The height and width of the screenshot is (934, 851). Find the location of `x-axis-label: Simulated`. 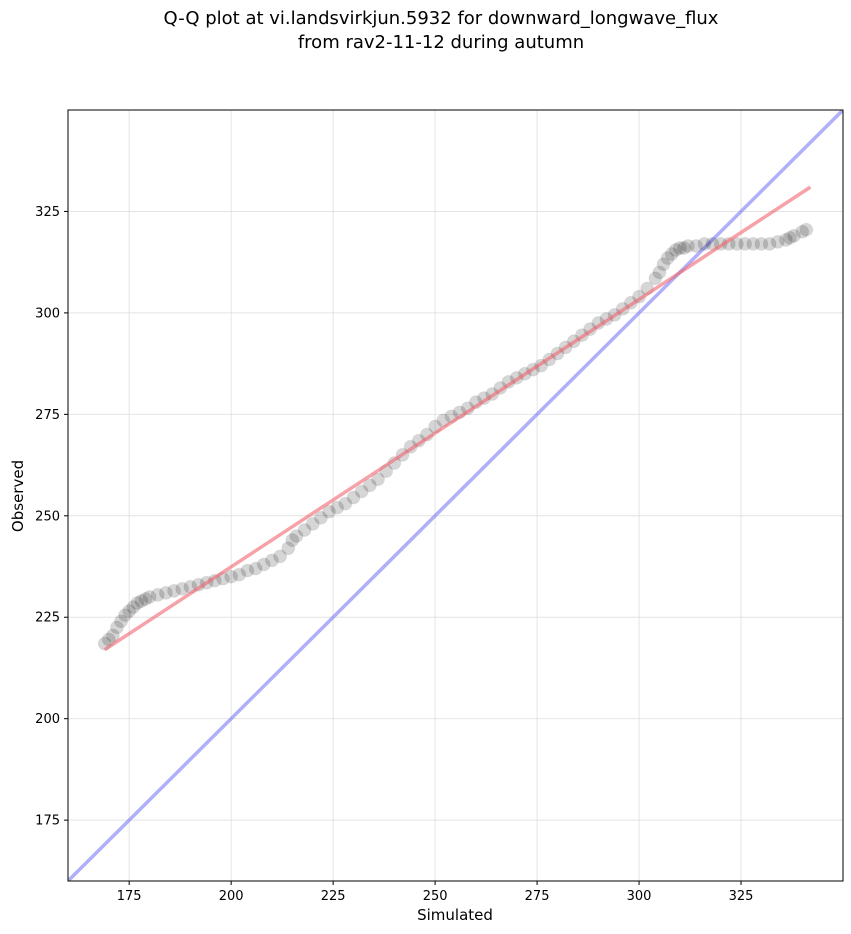

x-axis-label: Simulated is located at coordinates (455, 915).